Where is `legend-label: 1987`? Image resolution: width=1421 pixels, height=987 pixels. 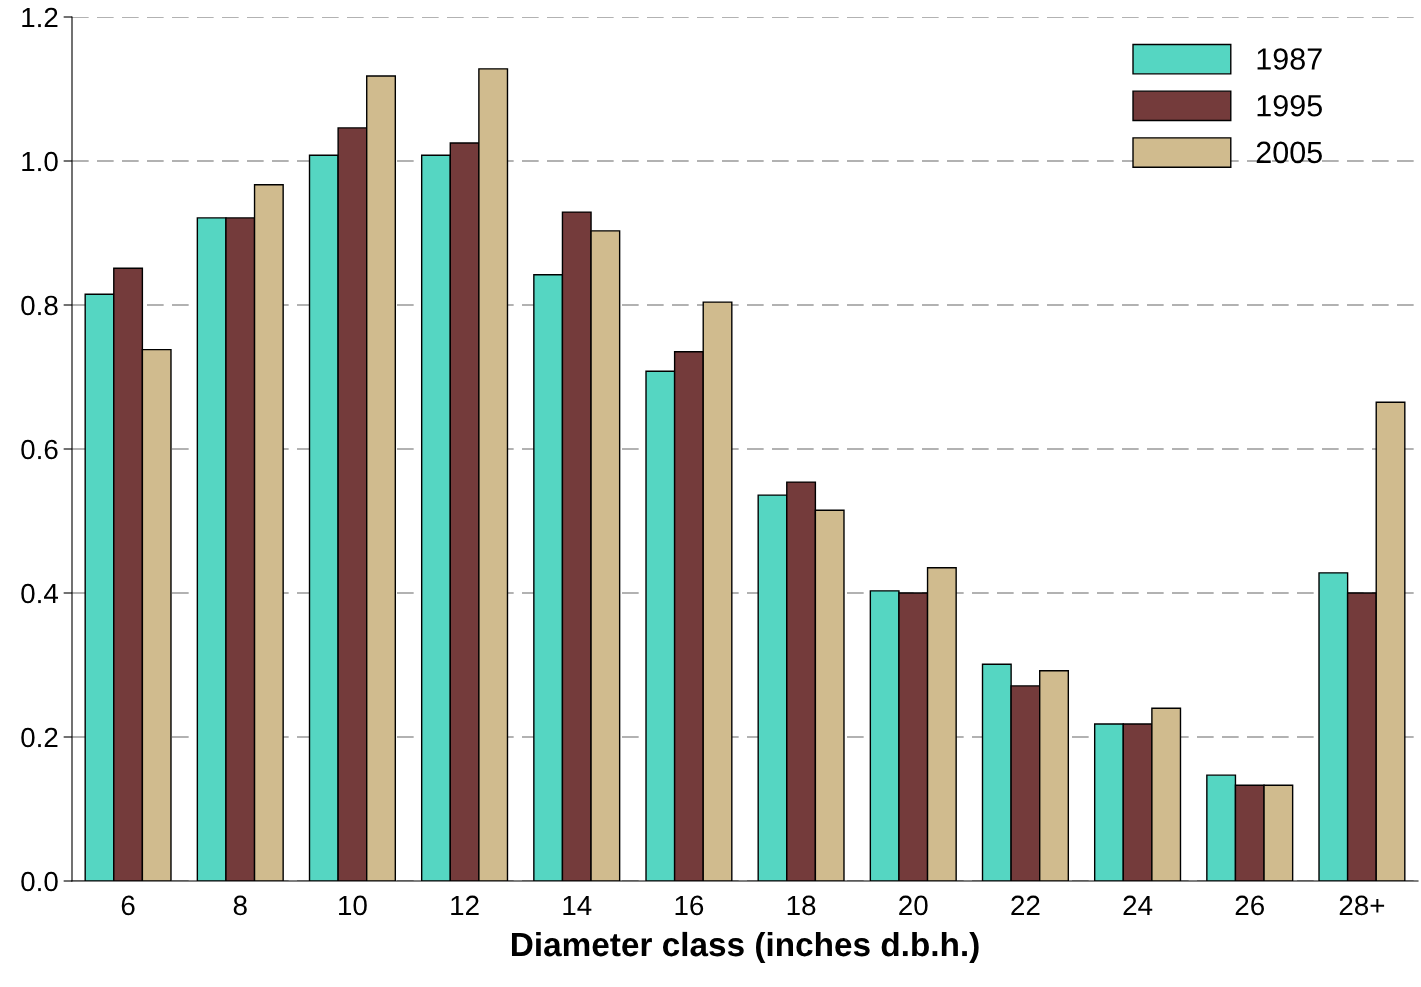
legend-label: 1987 is located at coordinates (1289, 59).